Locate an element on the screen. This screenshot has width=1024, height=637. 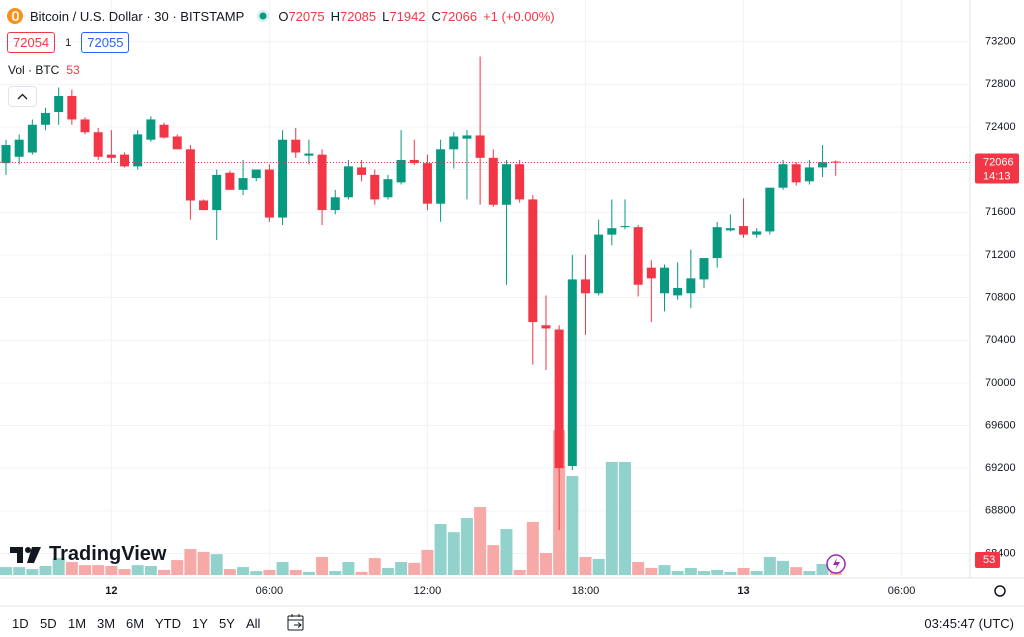
symbol-title: Bitcoin / U.S. Dollar · 30 · BITSTAMP is located at coordinates (137, 16).